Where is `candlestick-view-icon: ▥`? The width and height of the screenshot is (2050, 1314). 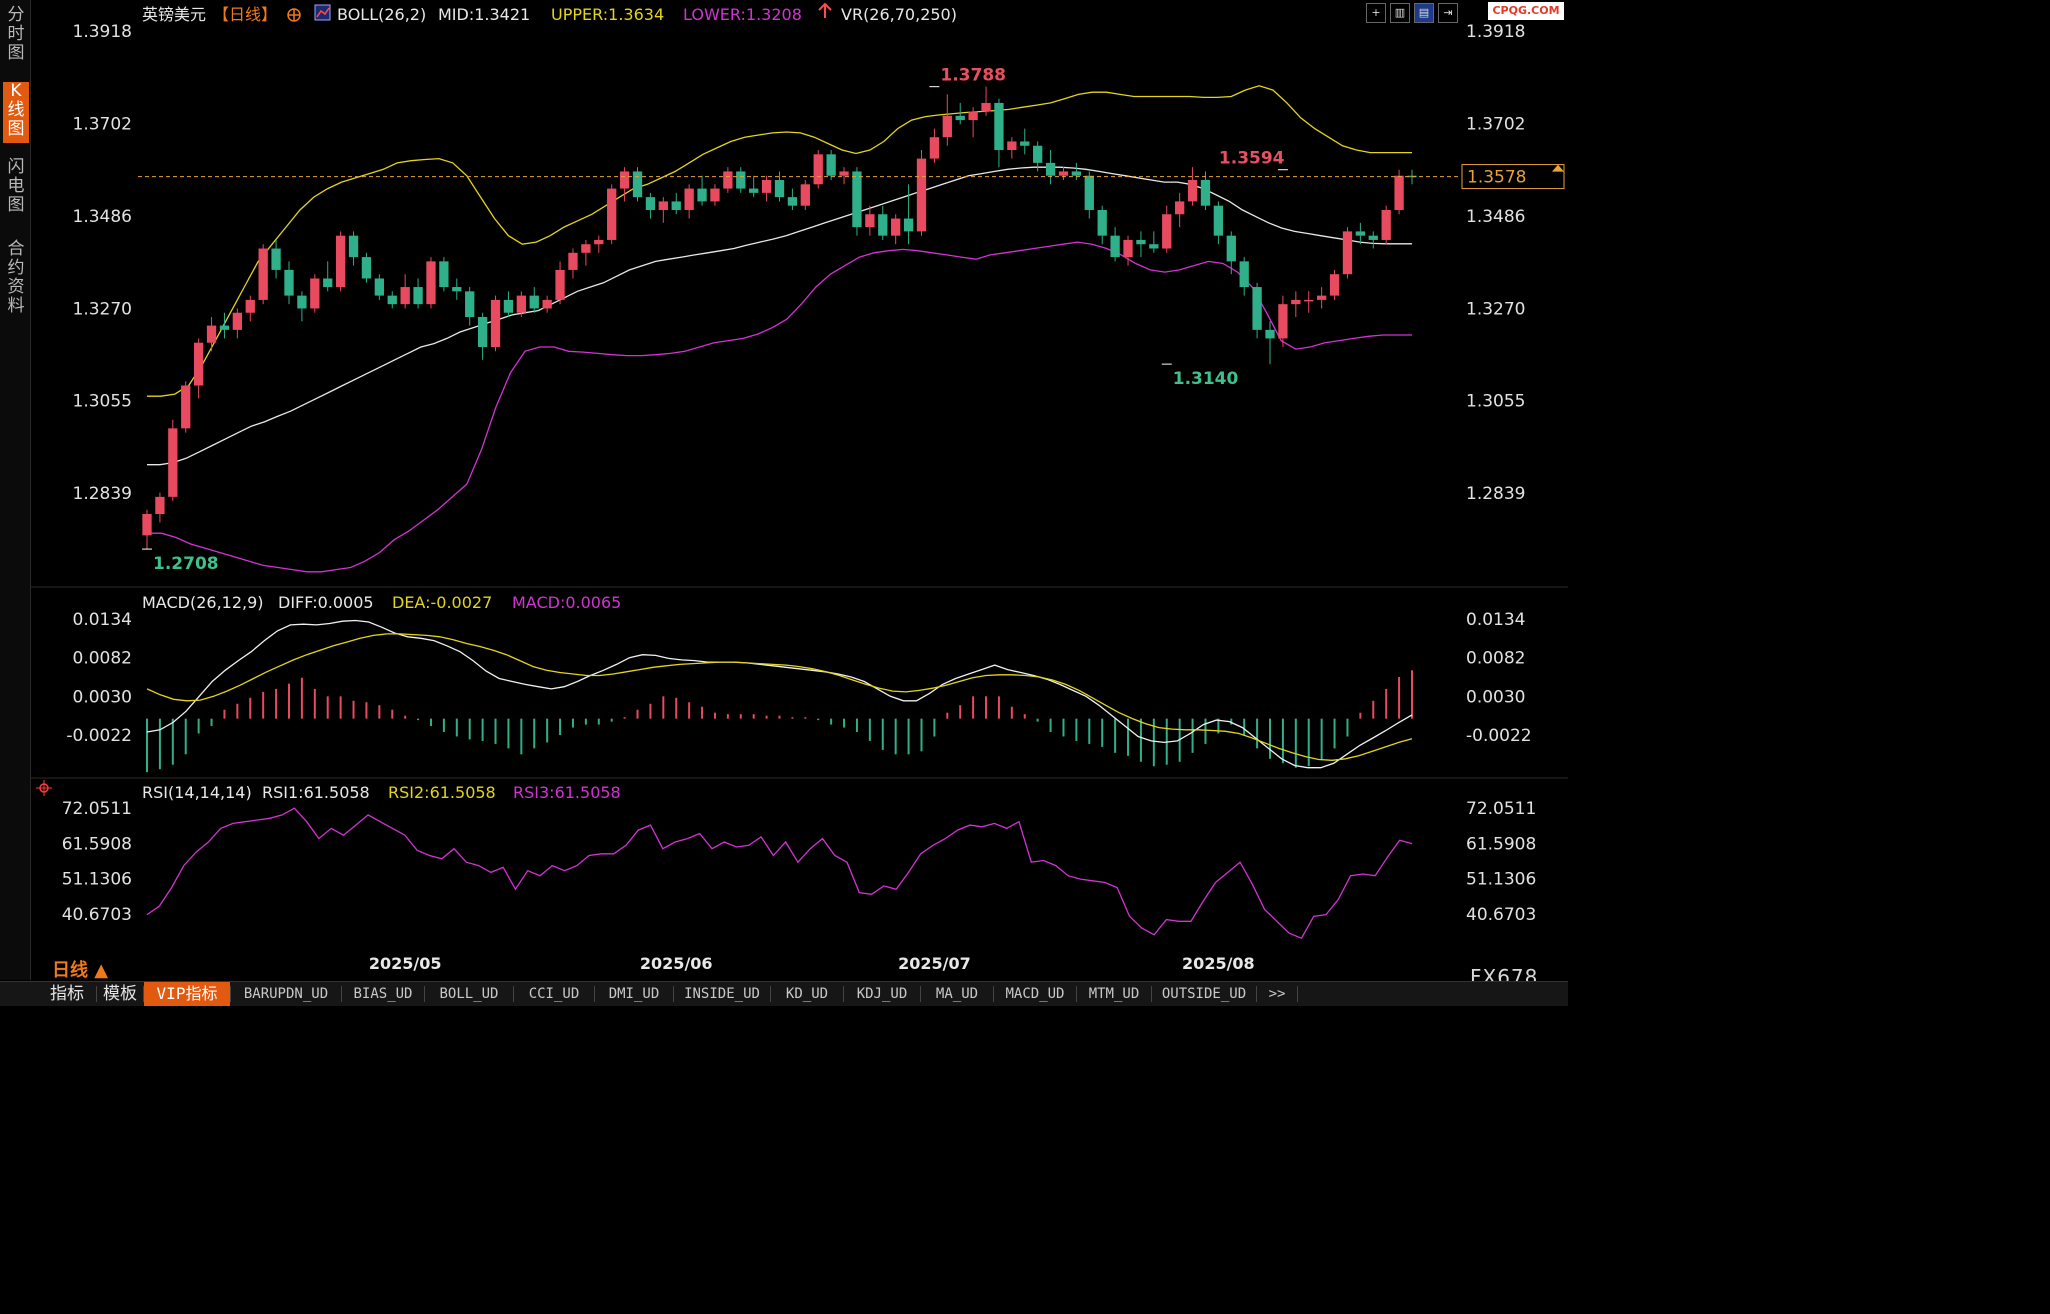 candlestick-view-icon: ▥ is located at coordinates (1400, 13).